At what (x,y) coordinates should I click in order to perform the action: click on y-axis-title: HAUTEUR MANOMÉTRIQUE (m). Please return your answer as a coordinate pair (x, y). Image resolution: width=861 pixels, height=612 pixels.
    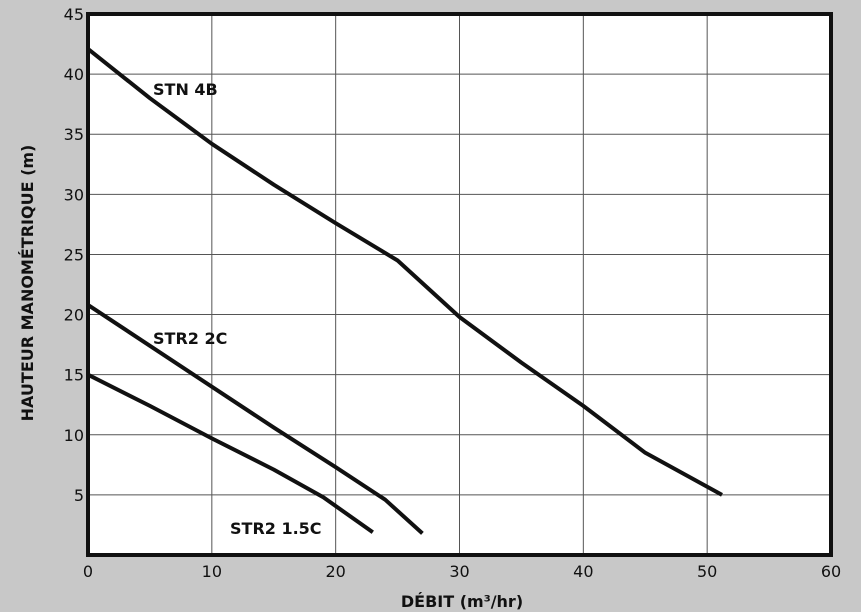
    Looking at the image, I should click on (27, 283).